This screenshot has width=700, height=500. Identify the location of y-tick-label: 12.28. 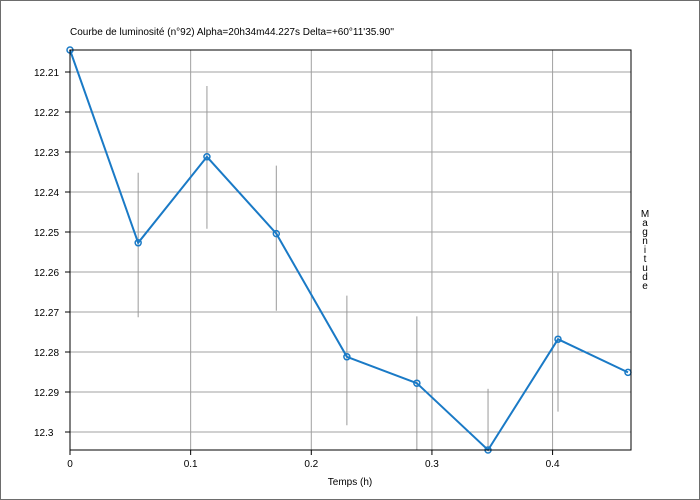
(46, 353).